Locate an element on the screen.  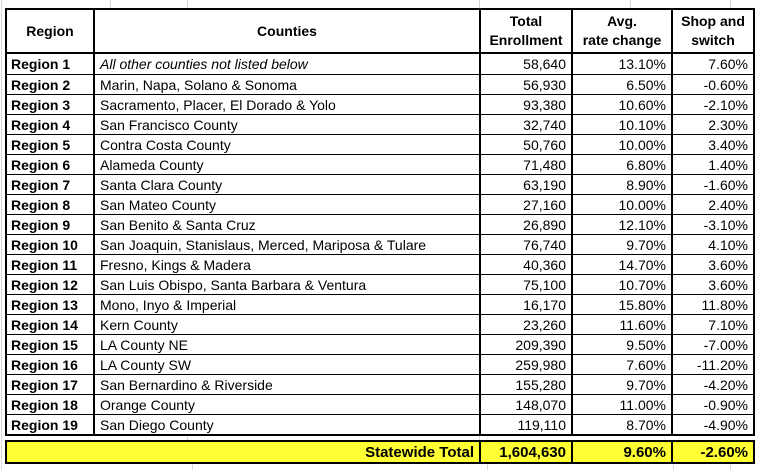
enrollment-cell: 16,170 is located at coordinates (525, 304).